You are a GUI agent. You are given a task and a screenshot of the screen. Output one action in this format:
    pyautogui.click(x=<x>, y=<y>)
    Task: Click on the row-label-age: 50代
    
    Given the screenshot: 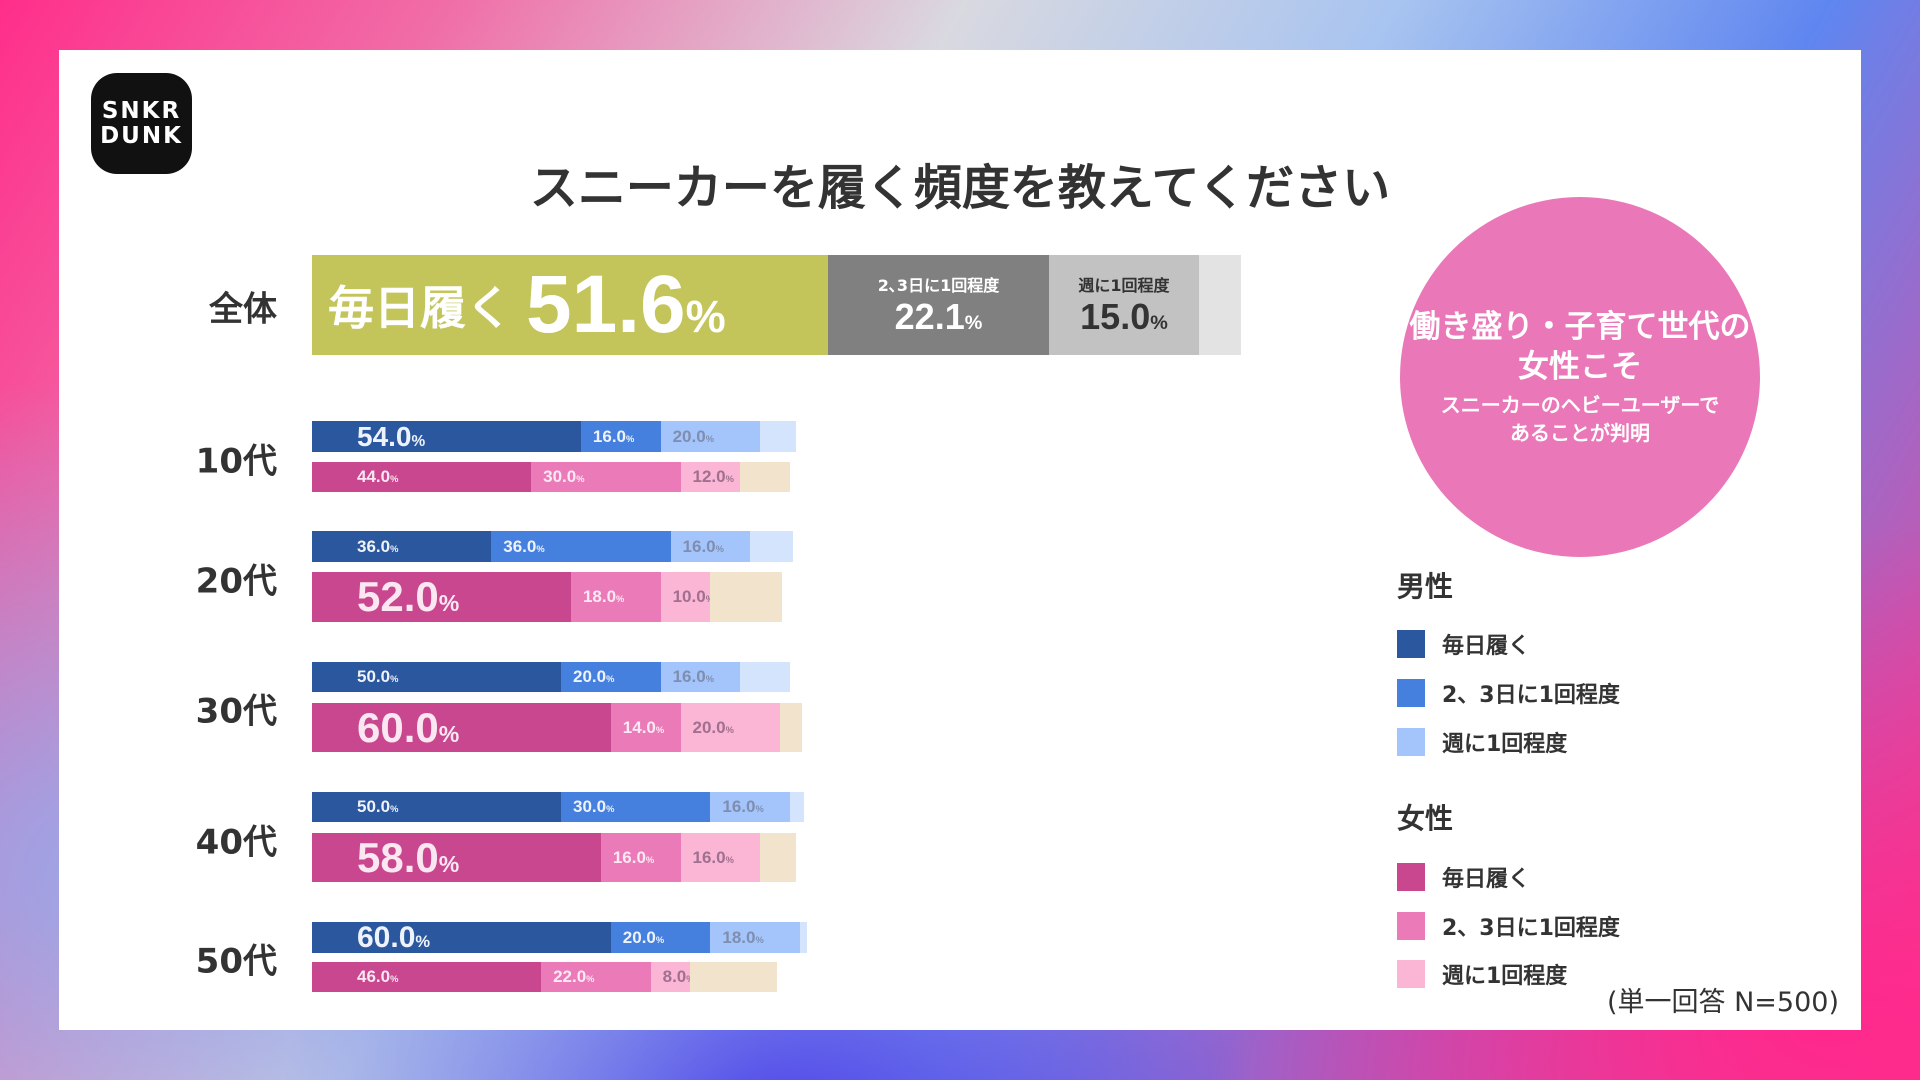 What is the action you would take?
    pyautogui.click(x=236, y=961)
    